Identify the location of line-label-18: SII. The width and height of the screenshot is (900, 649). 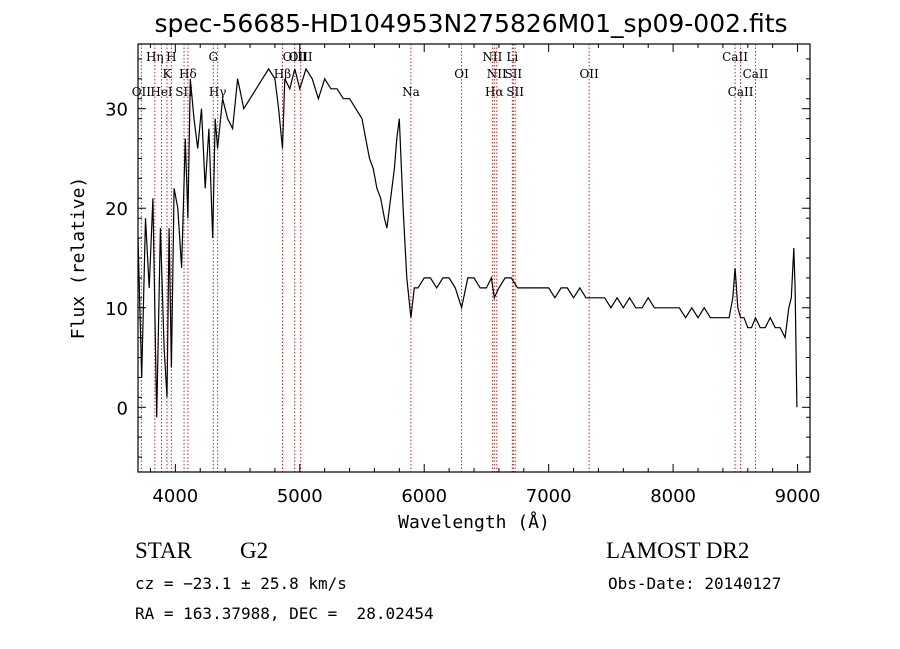
(513, 74).